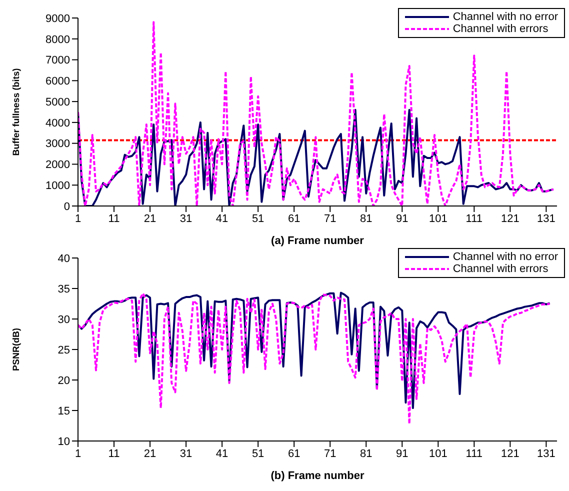 The height and width of the screenshot is (491, 569). Describe the element at coordinates (64, 350) in the screenshot. I see `y-tick-label: 25` at that location.